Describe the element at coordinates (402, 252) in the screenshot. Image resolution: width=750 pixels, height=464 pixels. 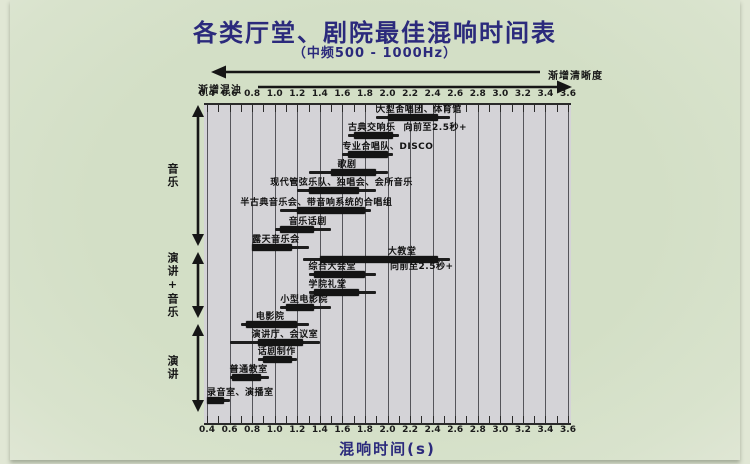
I see `bar-label-text: 大教堂` at that location.